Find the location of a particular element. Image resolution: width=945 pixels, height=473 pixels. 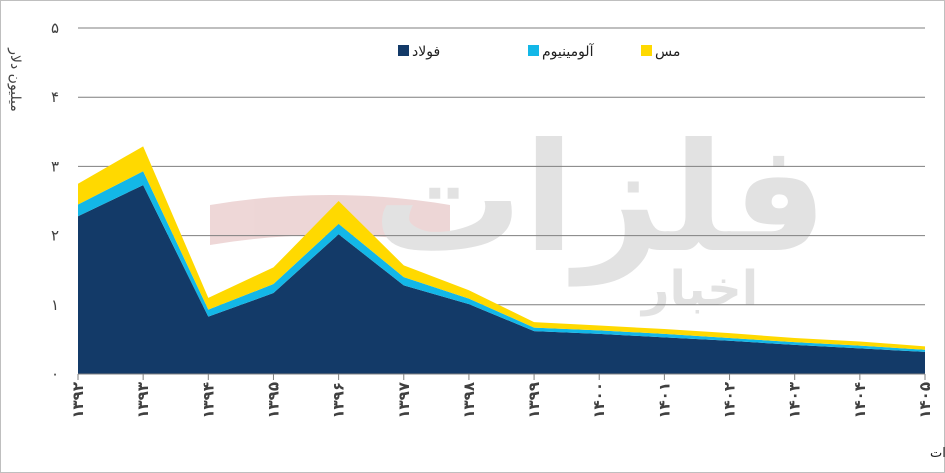

watermark-sub-text: اخبار is located at coordinates (699, 289).